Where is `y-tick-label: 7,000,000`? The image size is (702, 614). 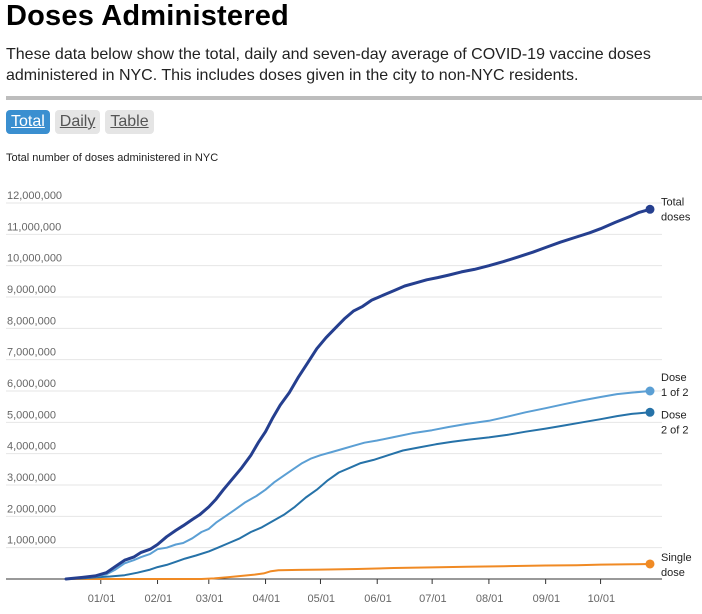
y-tick-label: 7,000,000 is located at coordinates (31, 353).